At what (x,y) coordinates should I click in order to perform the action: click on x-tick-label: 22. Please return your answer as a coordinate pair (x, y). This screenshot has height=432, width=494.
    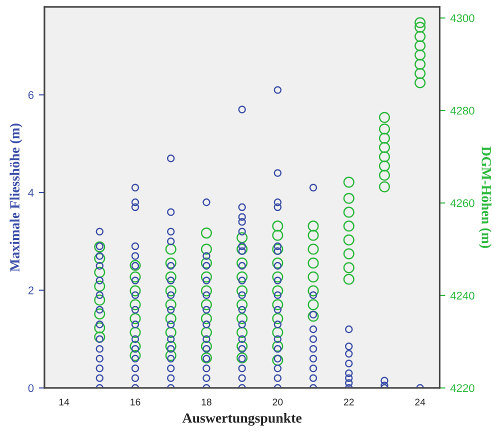
    Looking at the image, I should click on (349, 402).